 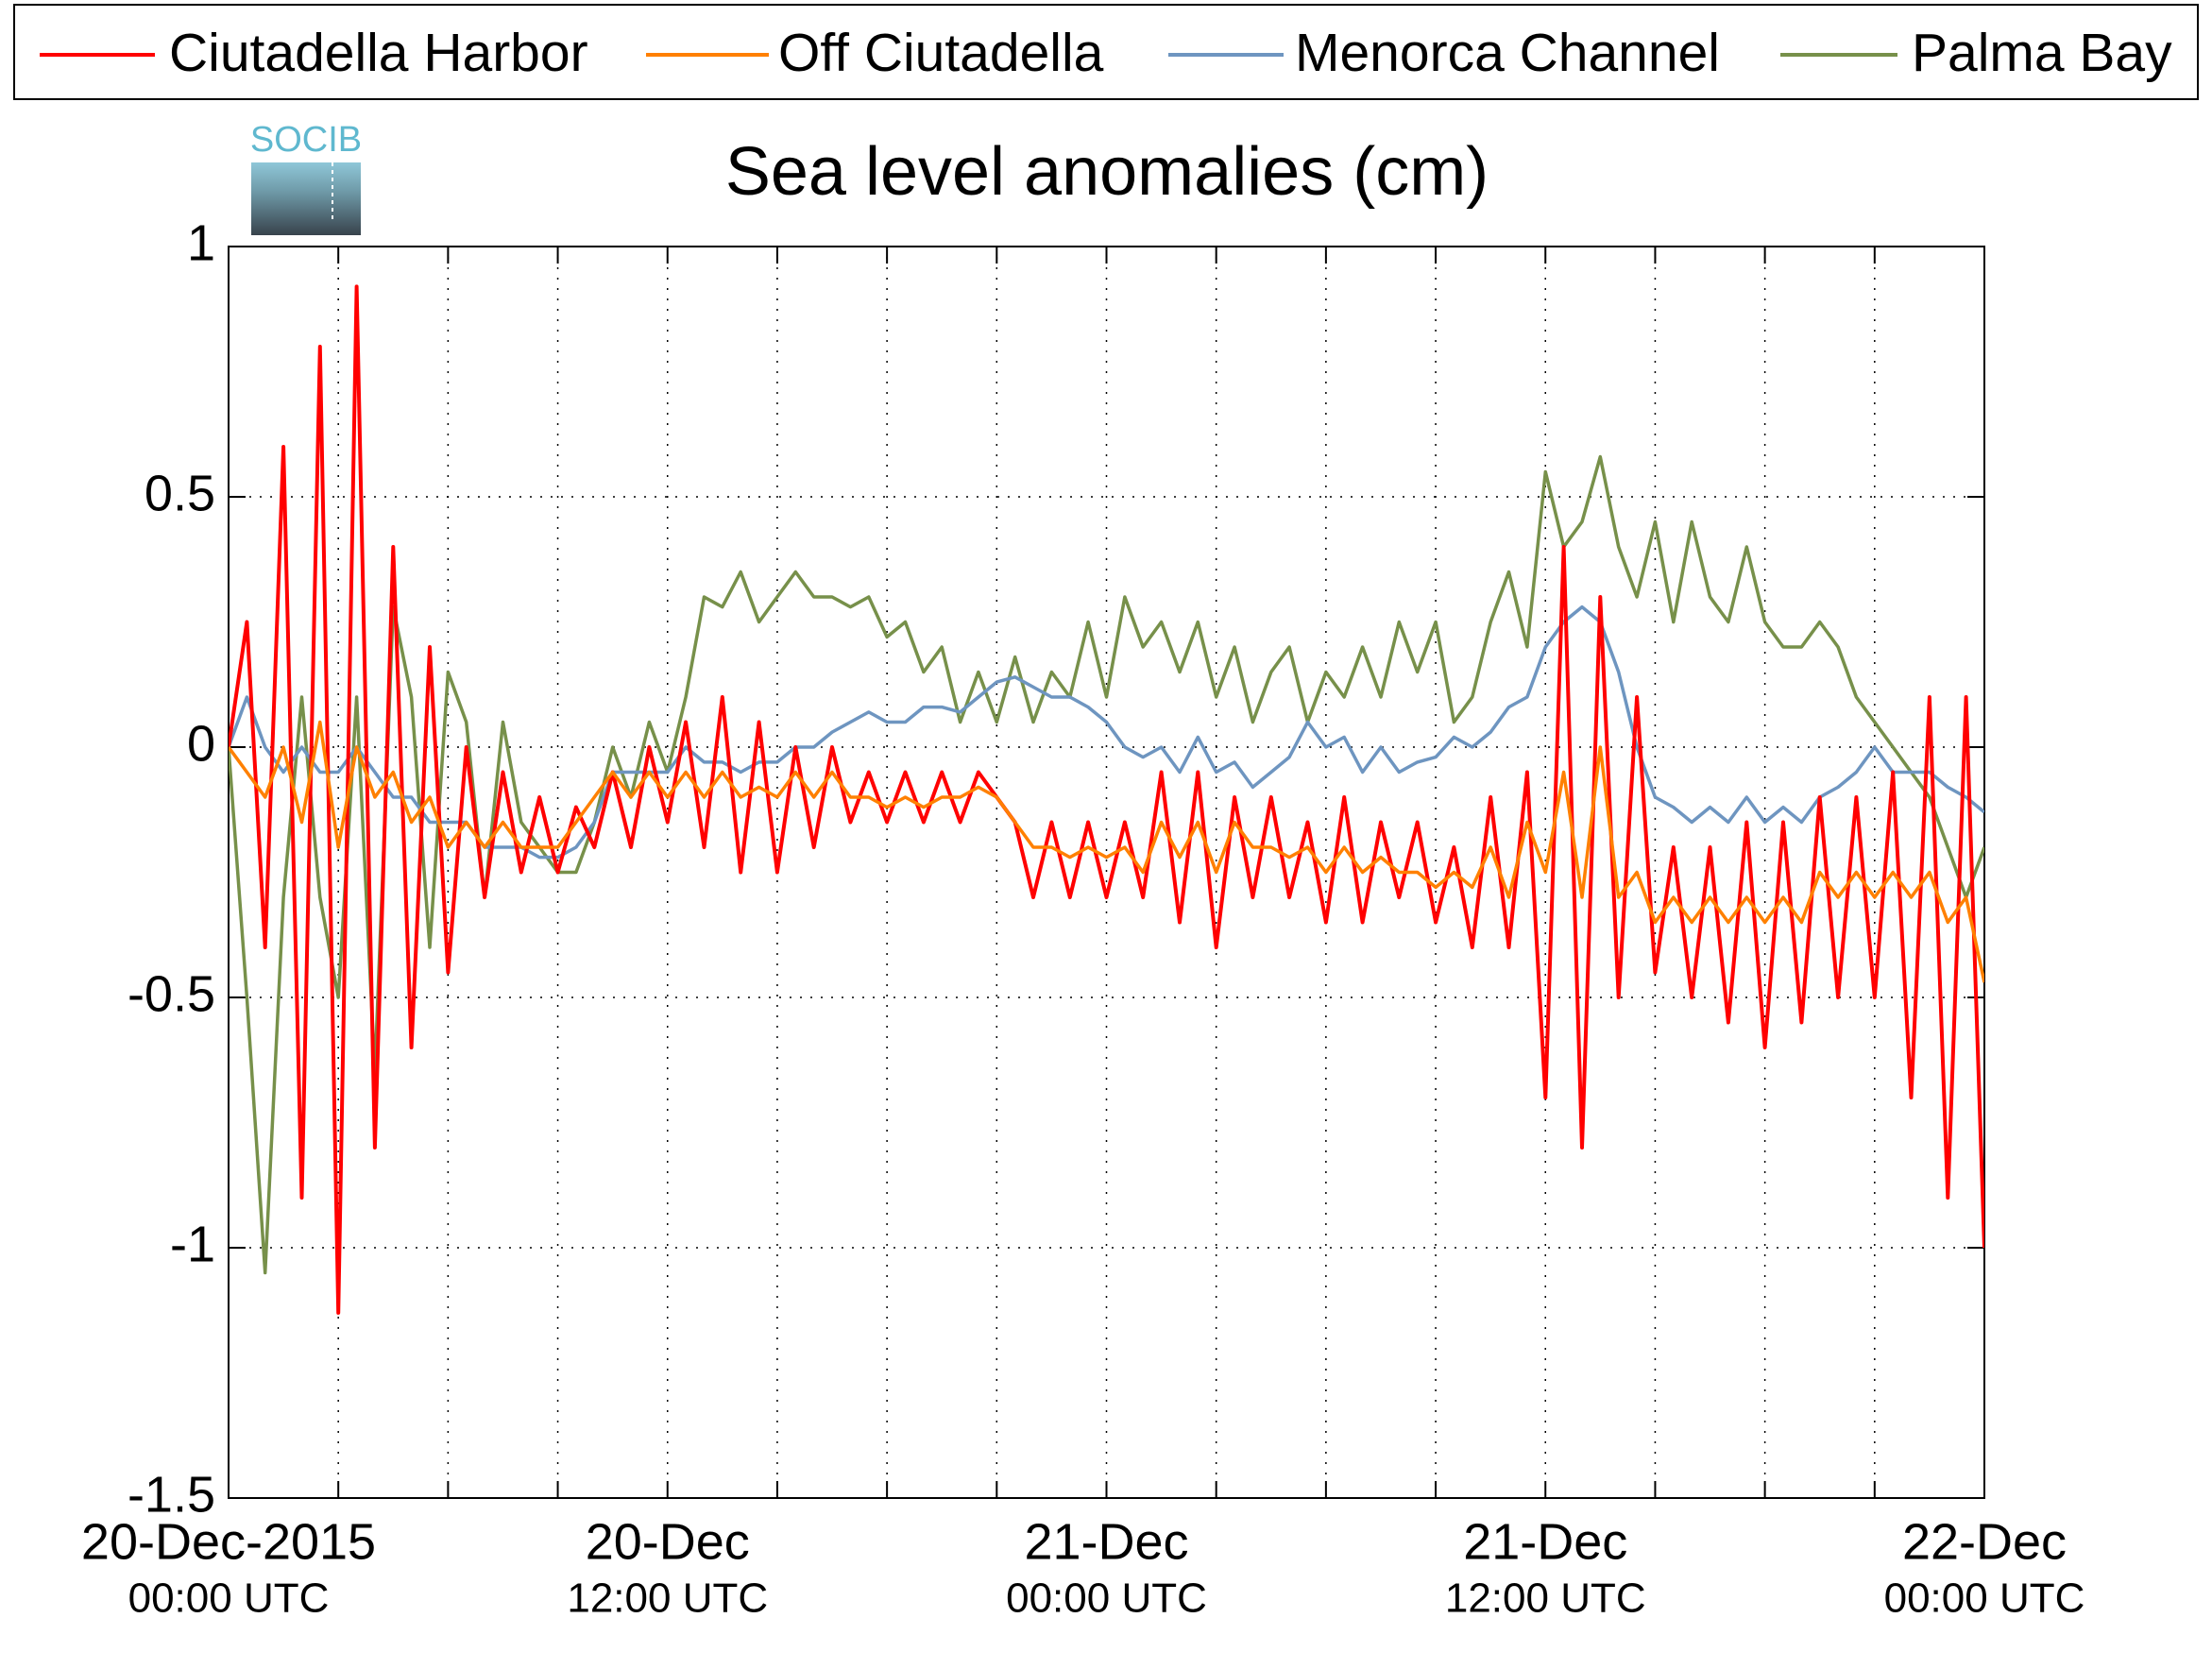 What do you see at coordinates (171, 994) in the screenshot?
I see `y-tick-label: -0.5` at bounding box center [171, 994].